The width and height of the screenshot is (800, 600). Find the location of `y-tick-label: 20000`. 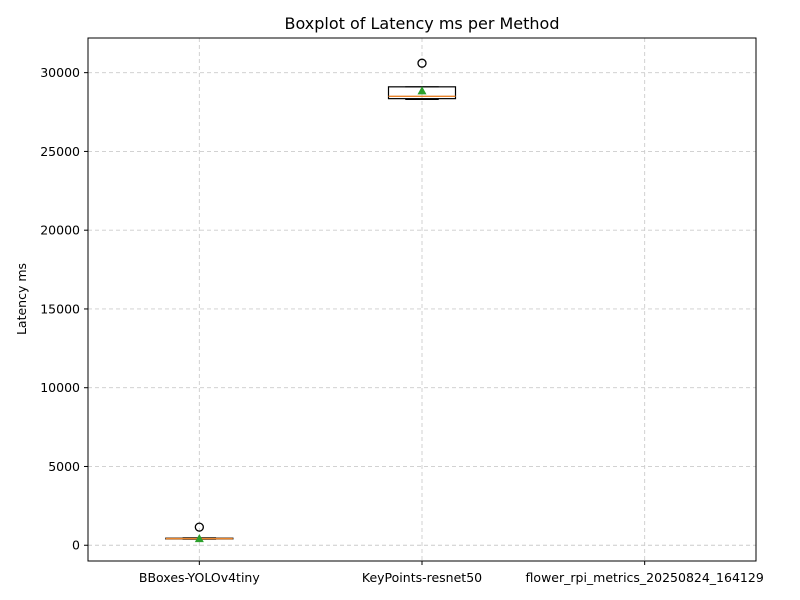

y-tick-label: 20000 is located at coordinates (60, 230).